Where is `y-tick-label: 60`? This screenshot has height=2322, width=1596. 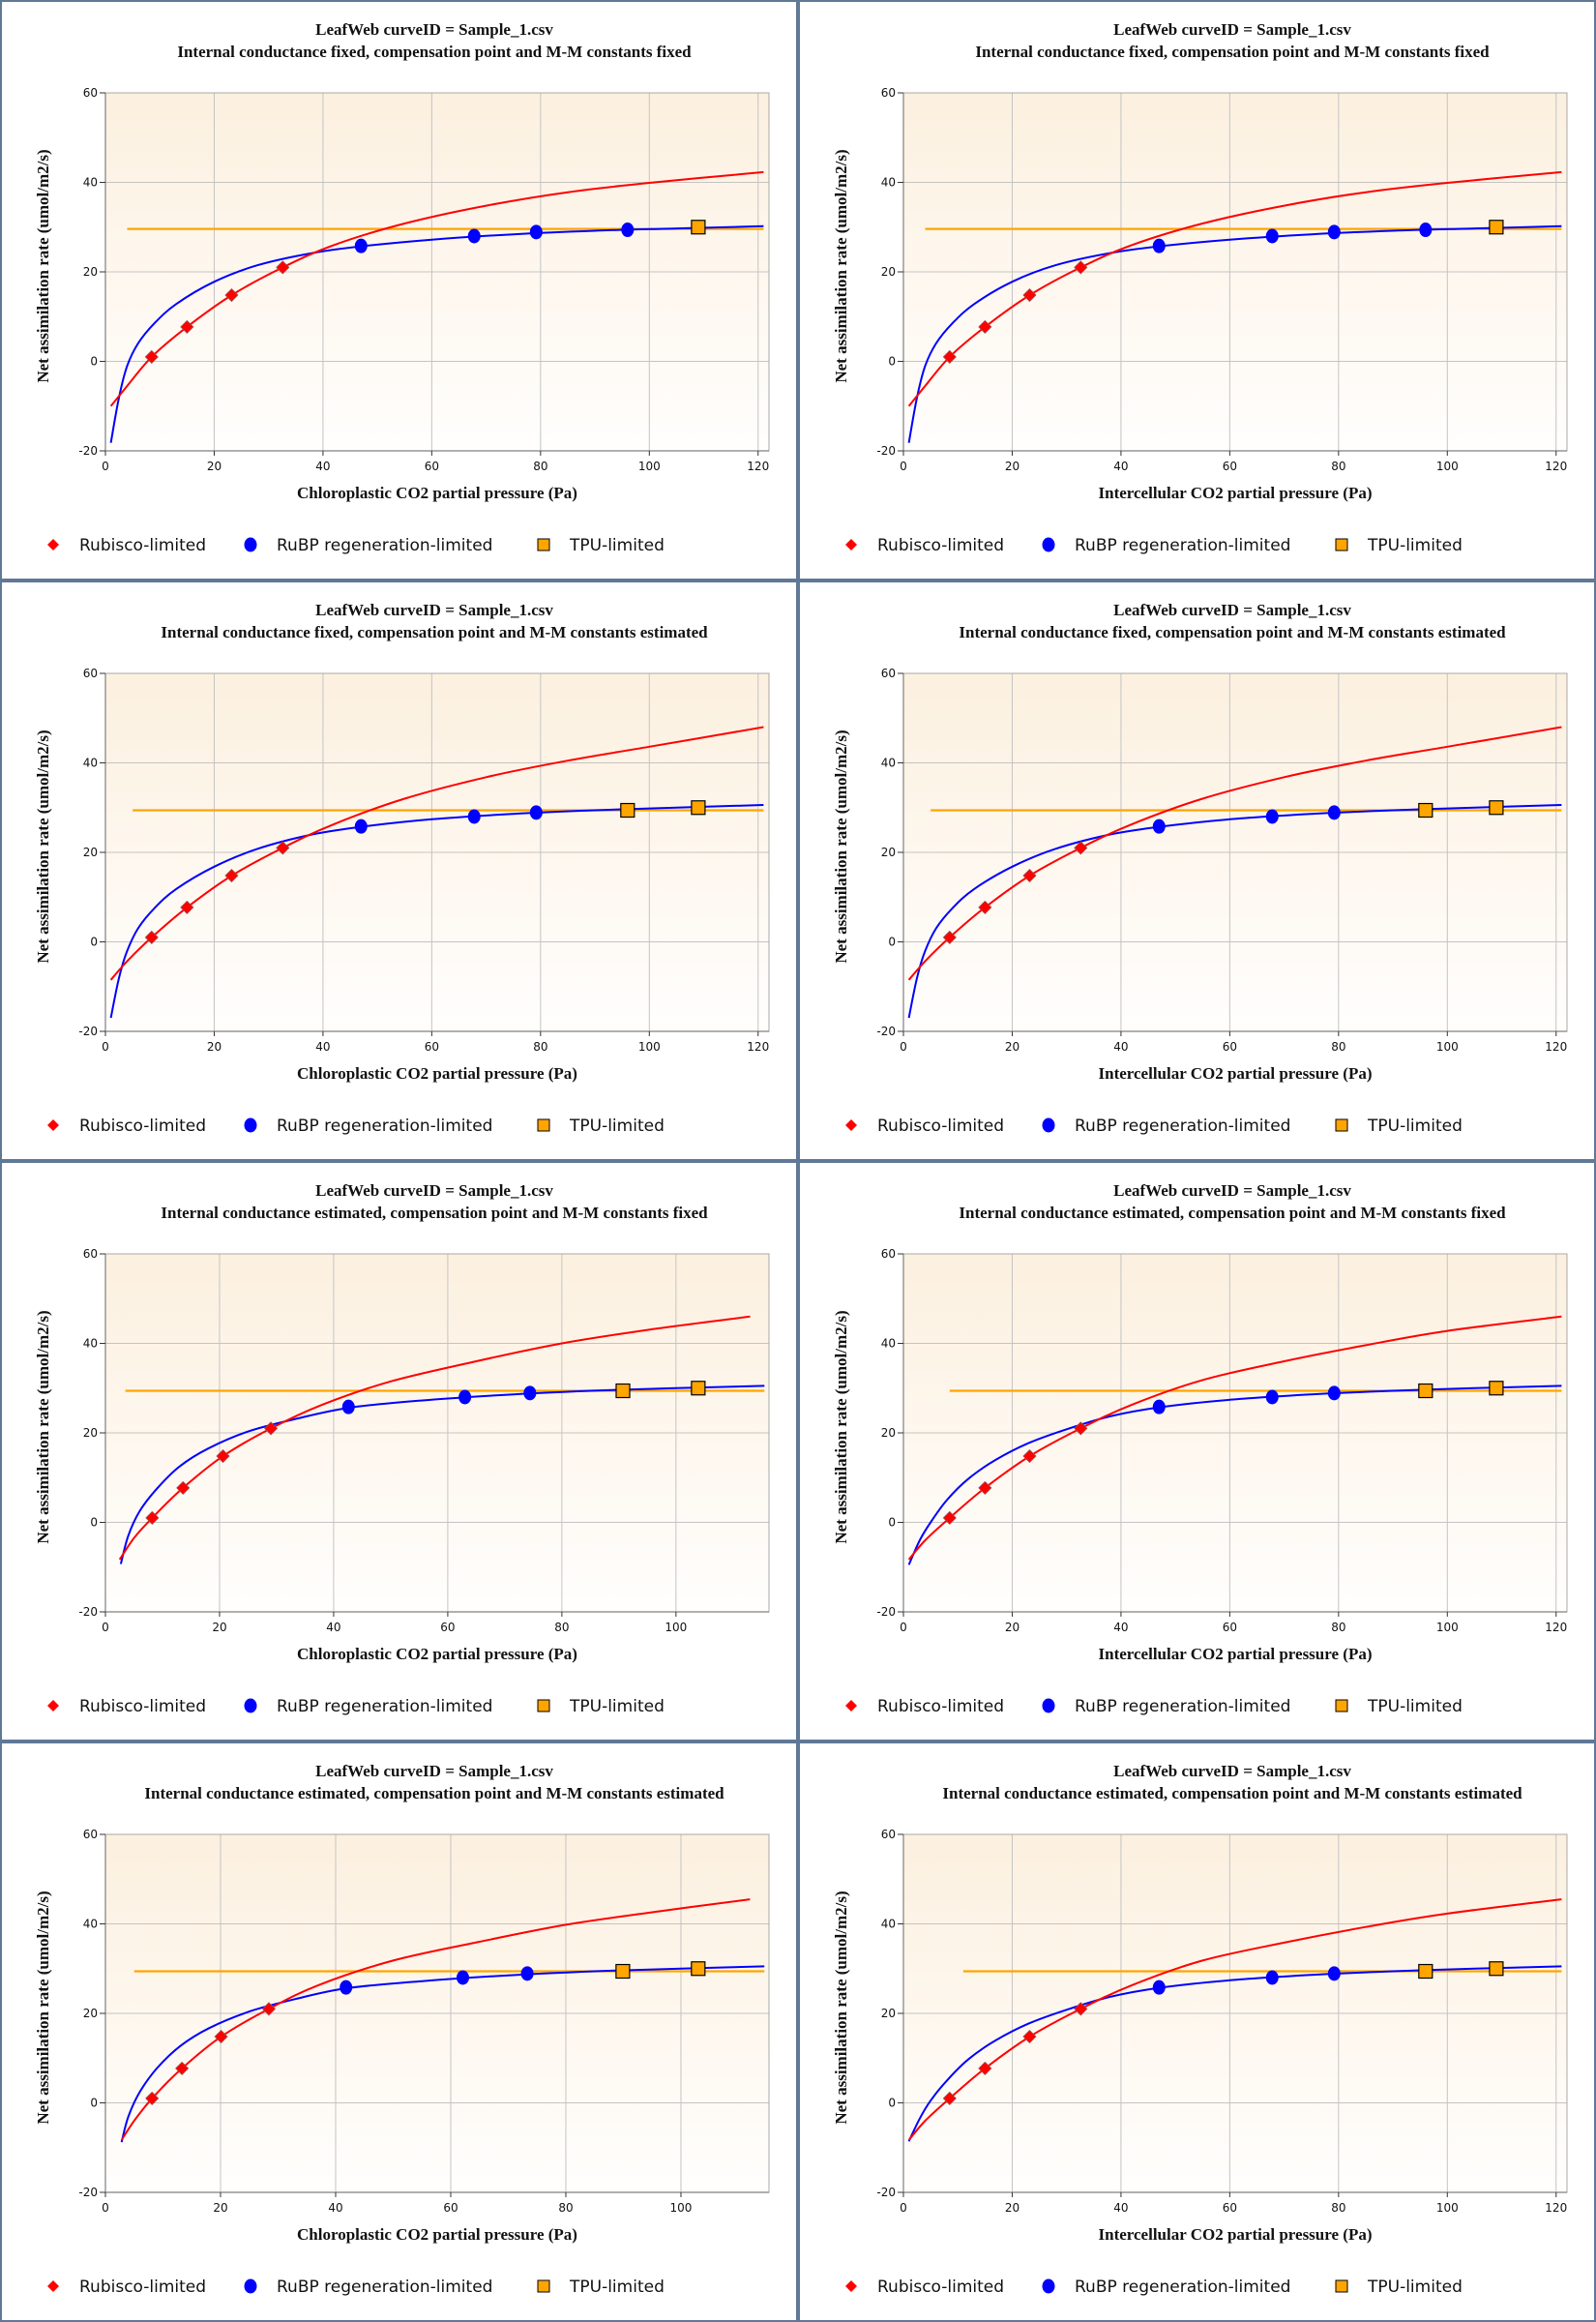 y-tick-label: 60 is located at coordinates (90, 1254).